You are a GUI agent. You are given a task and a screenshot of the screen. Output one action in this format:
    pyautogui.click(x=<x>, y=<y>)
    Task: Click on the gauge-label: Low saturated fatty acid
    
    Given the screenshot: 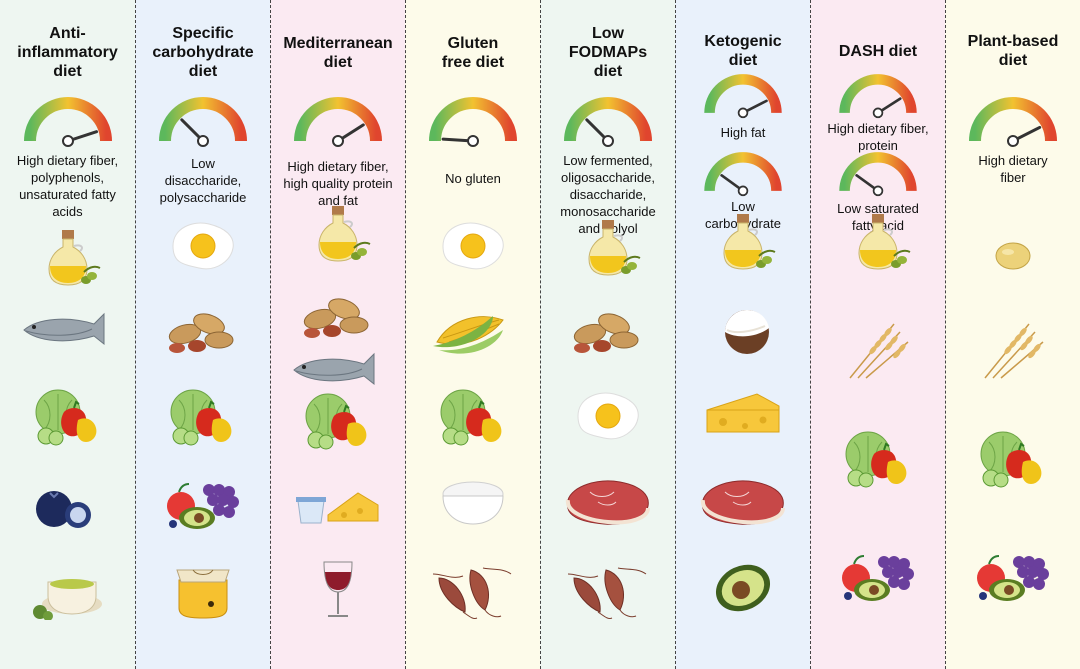 What is the action you would take?
    pyautogui.click(x=878, y=217)
    